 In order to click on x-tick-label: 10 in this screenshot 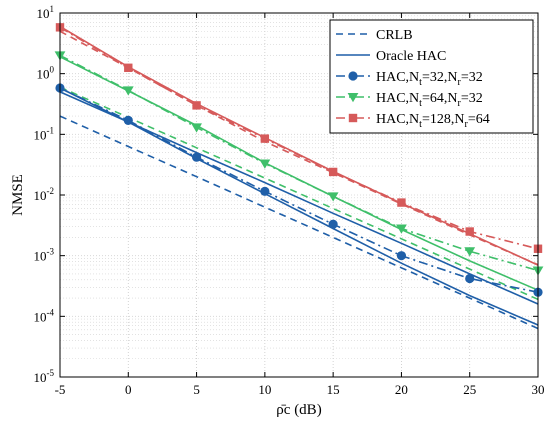, I will do `click(264, 389)`.